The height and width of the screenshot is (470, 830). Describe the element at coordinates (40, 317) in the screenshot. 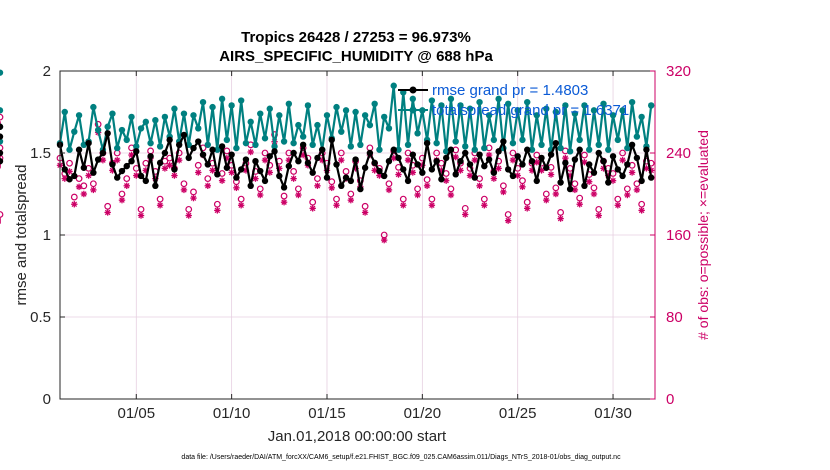

I see `y-tick-label: 0.5` at that location.